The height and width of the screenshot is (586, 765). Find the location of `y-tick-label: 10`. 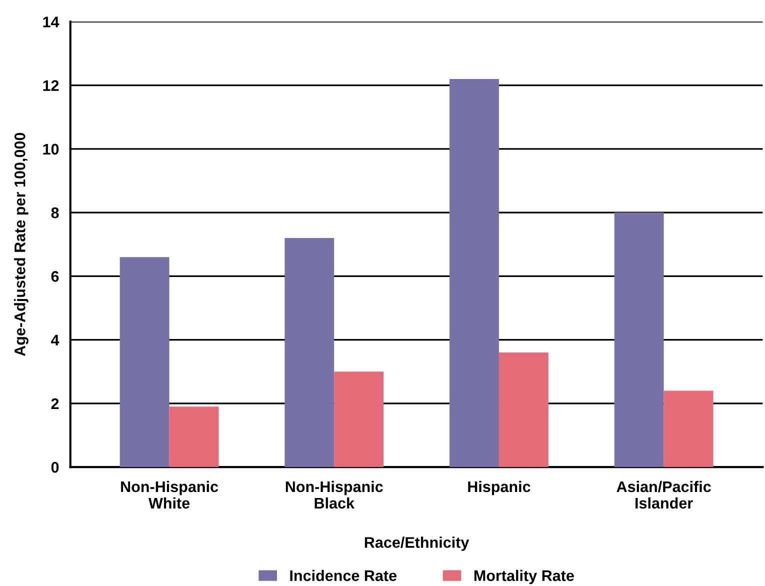

y-tick-label: 10 is located at coordinates (51, 149).